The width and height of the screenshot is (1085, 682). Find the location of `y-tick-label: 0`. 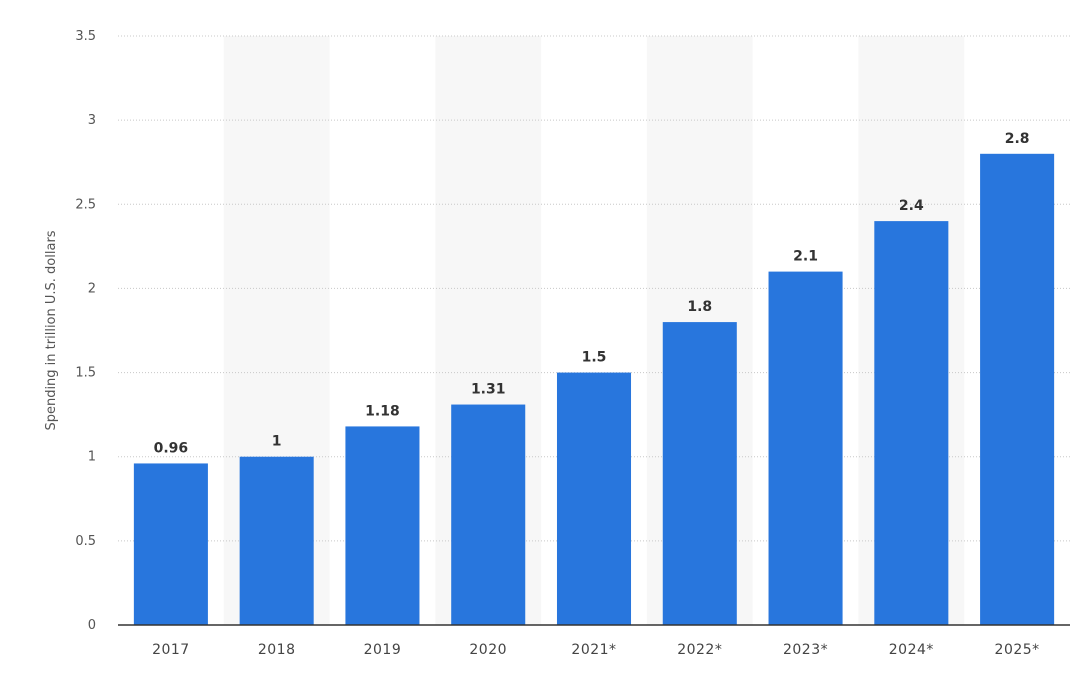

y-tick-label: 0 is located at coordinates (92, 625).